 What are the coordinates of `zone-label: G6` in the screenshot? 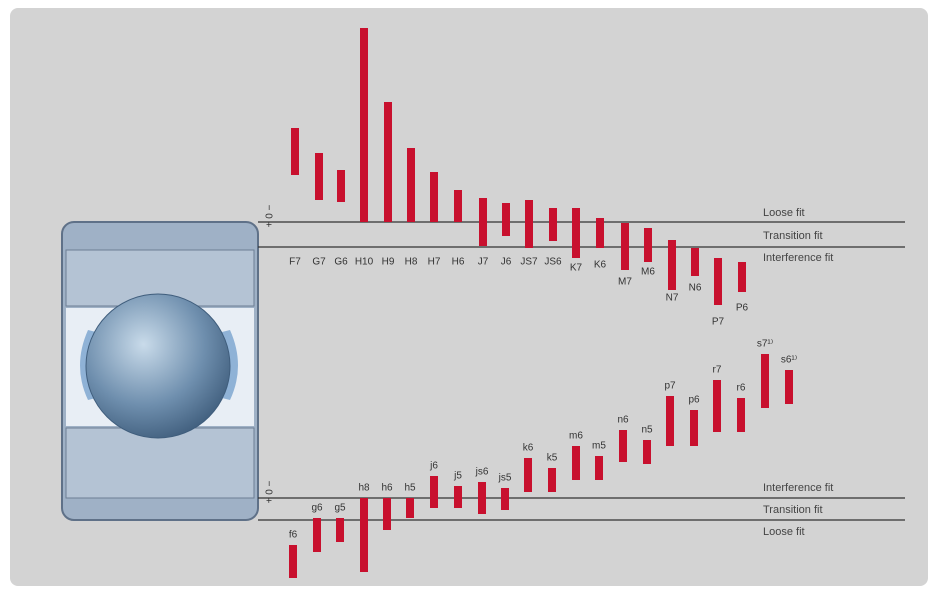 It's located at (341, 262).